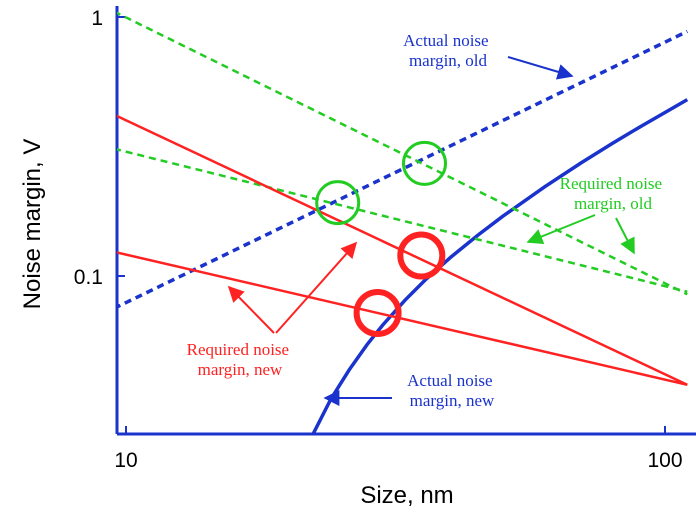 This screenshot has height=512, width=696. Describe the element at coordinates (540, 68) in the screenshot. I see `arrow-actual-old` at that location.